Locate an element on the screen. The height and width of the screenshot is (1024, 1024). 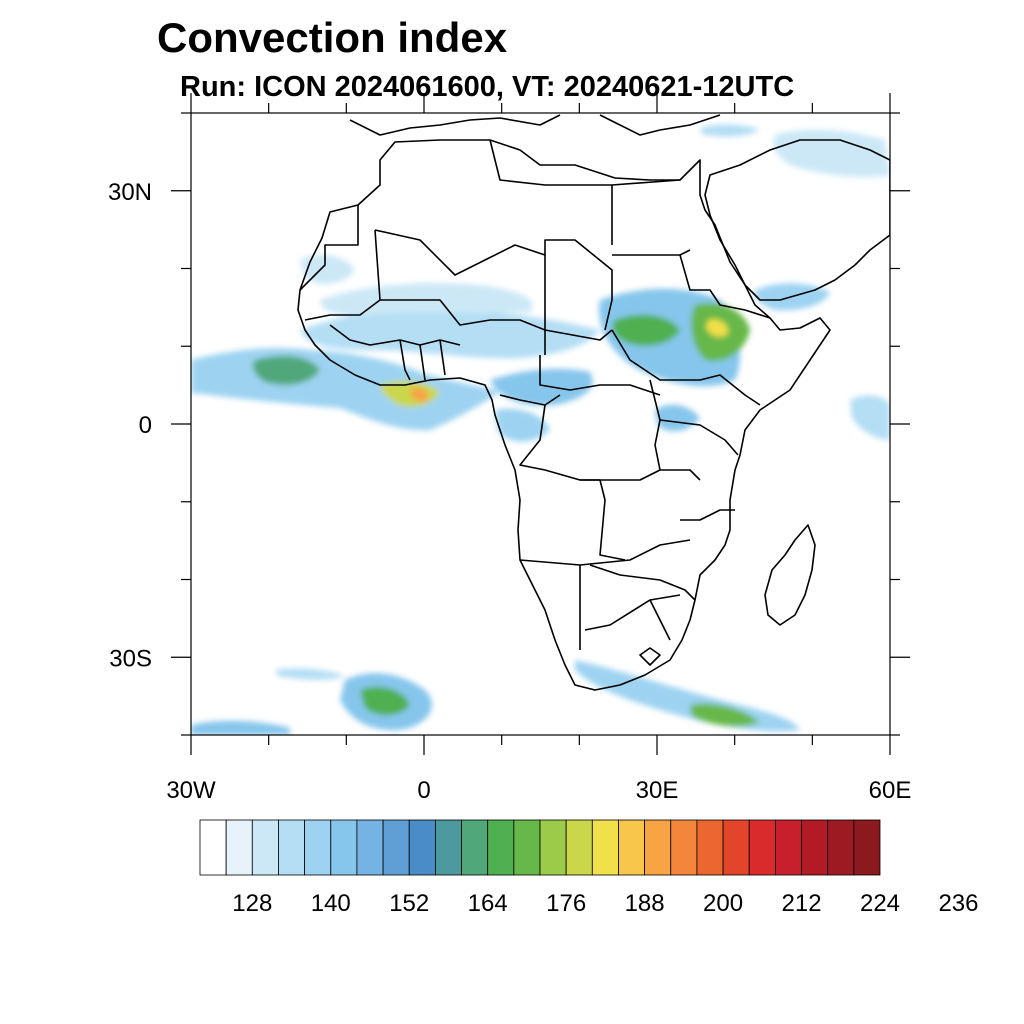
field-area-ethiopia-max is located at coordinates (717, 327).